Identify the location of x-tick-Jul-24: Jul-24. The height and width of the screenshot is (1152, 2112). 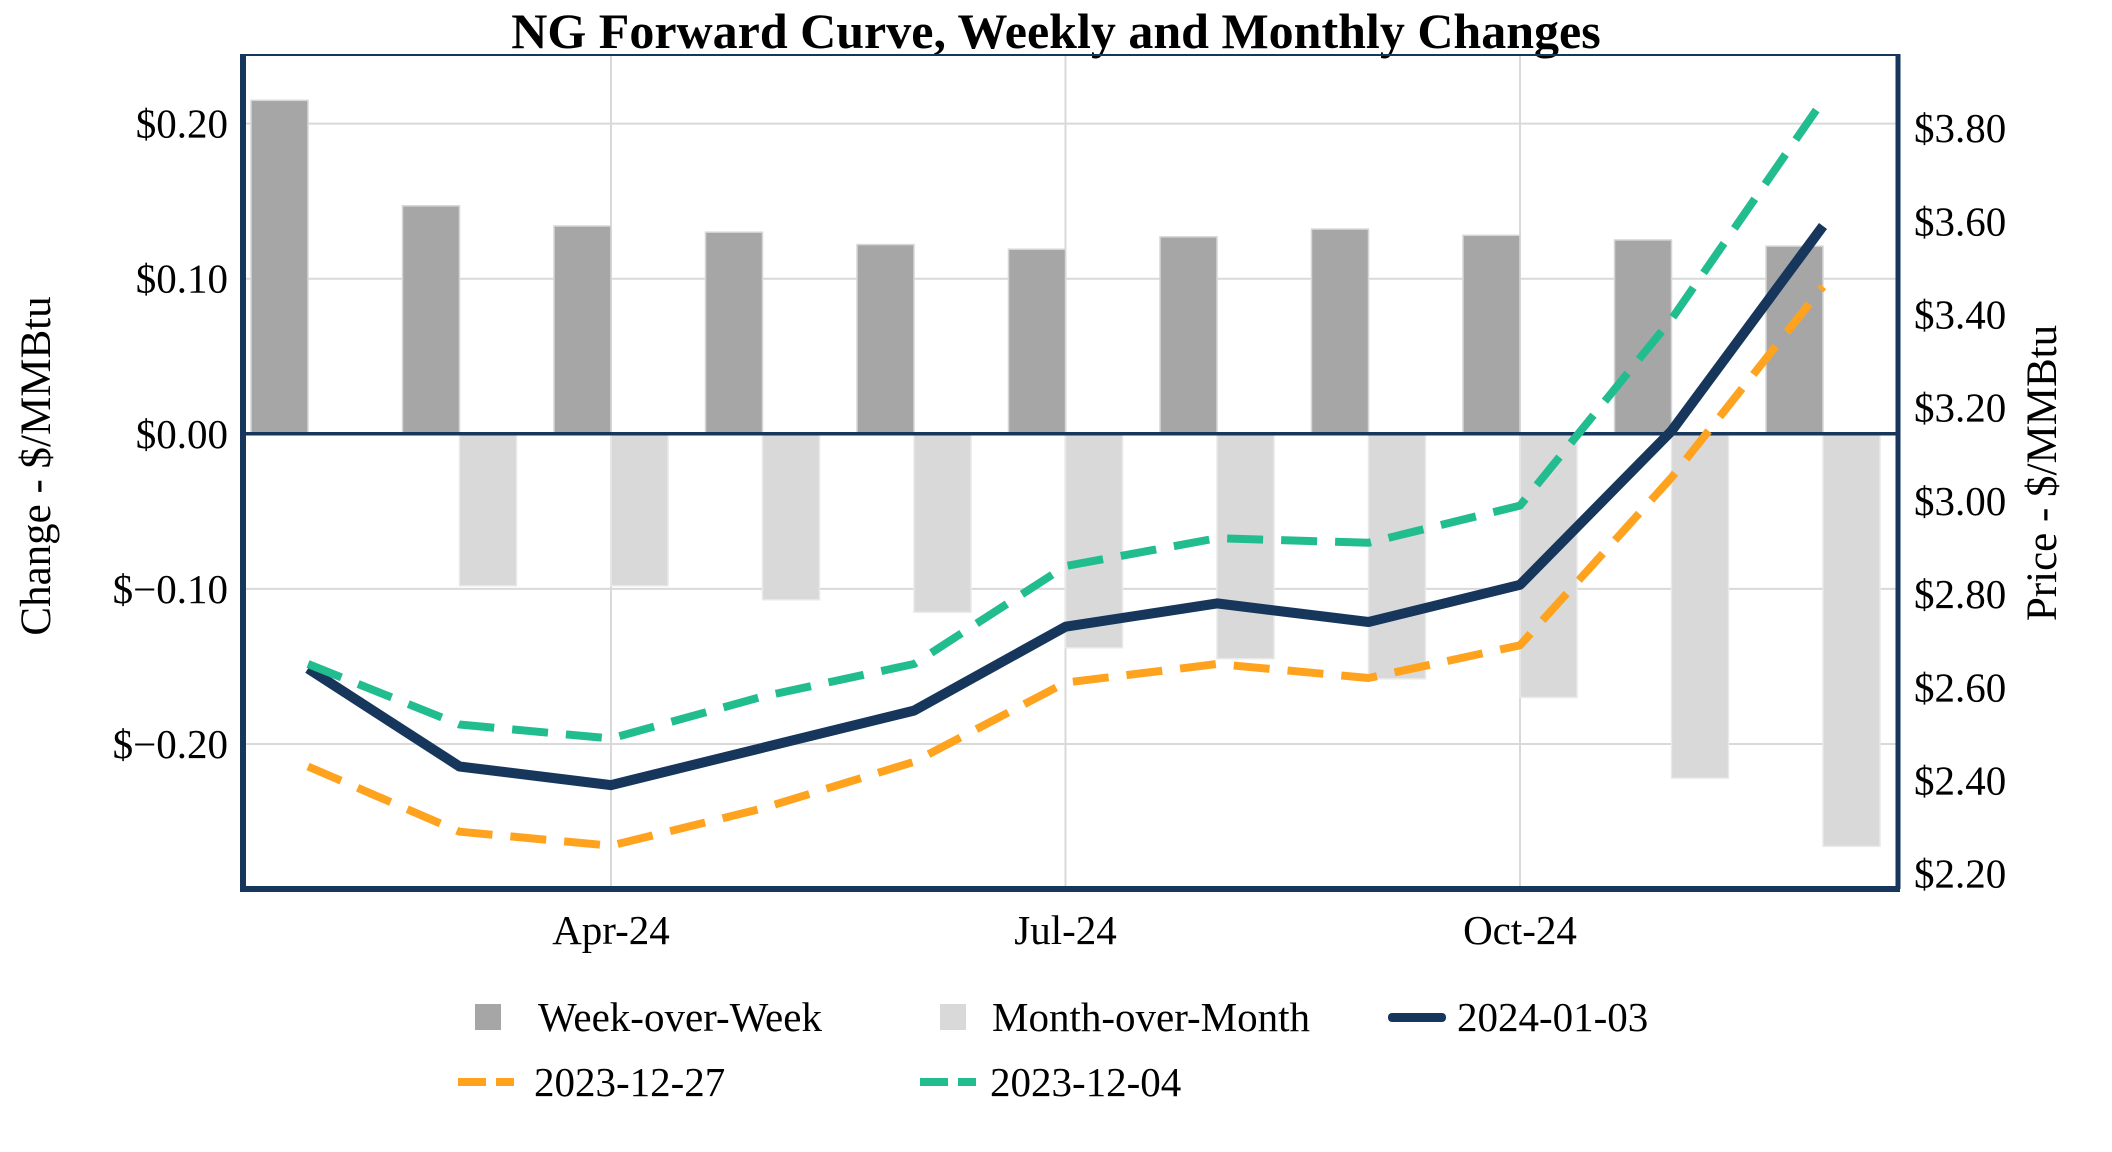
(1065, 930).